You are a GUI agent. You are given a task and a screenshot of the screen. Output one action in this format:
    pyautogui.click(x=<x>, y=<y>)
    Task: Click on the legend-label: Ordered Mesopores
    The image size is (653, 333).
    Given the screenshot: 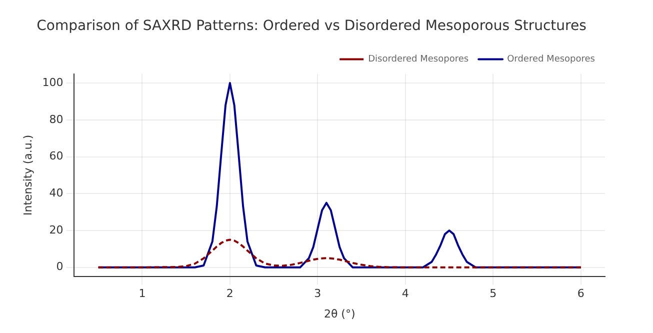 What is the action you would take?
    pyautogui.click(x=551, y=59)
    